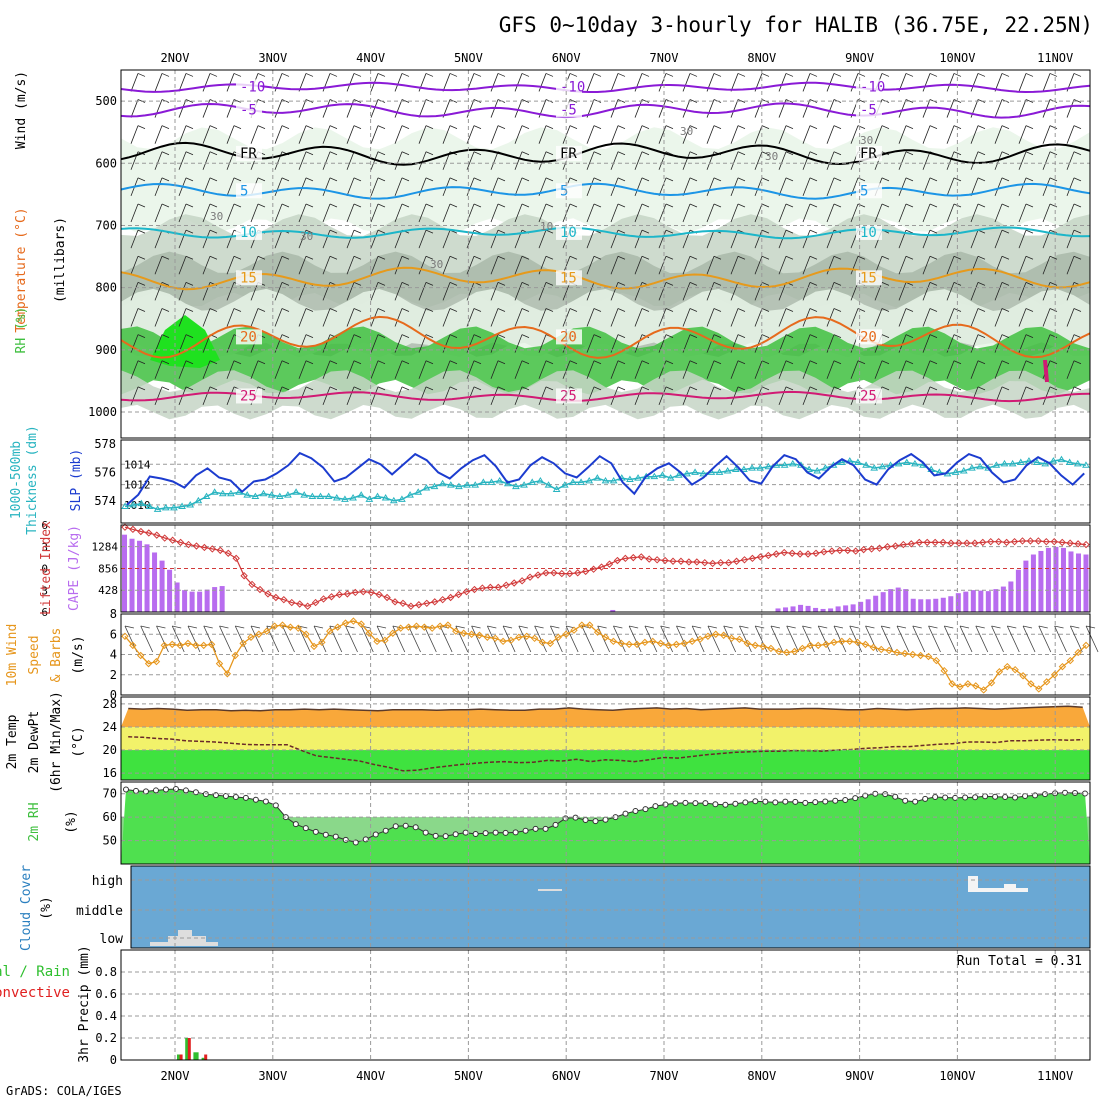 This screenshot has height=1100, width=1100. I want to click on date-label-bottom: 7NOV, so click(664, 1076).